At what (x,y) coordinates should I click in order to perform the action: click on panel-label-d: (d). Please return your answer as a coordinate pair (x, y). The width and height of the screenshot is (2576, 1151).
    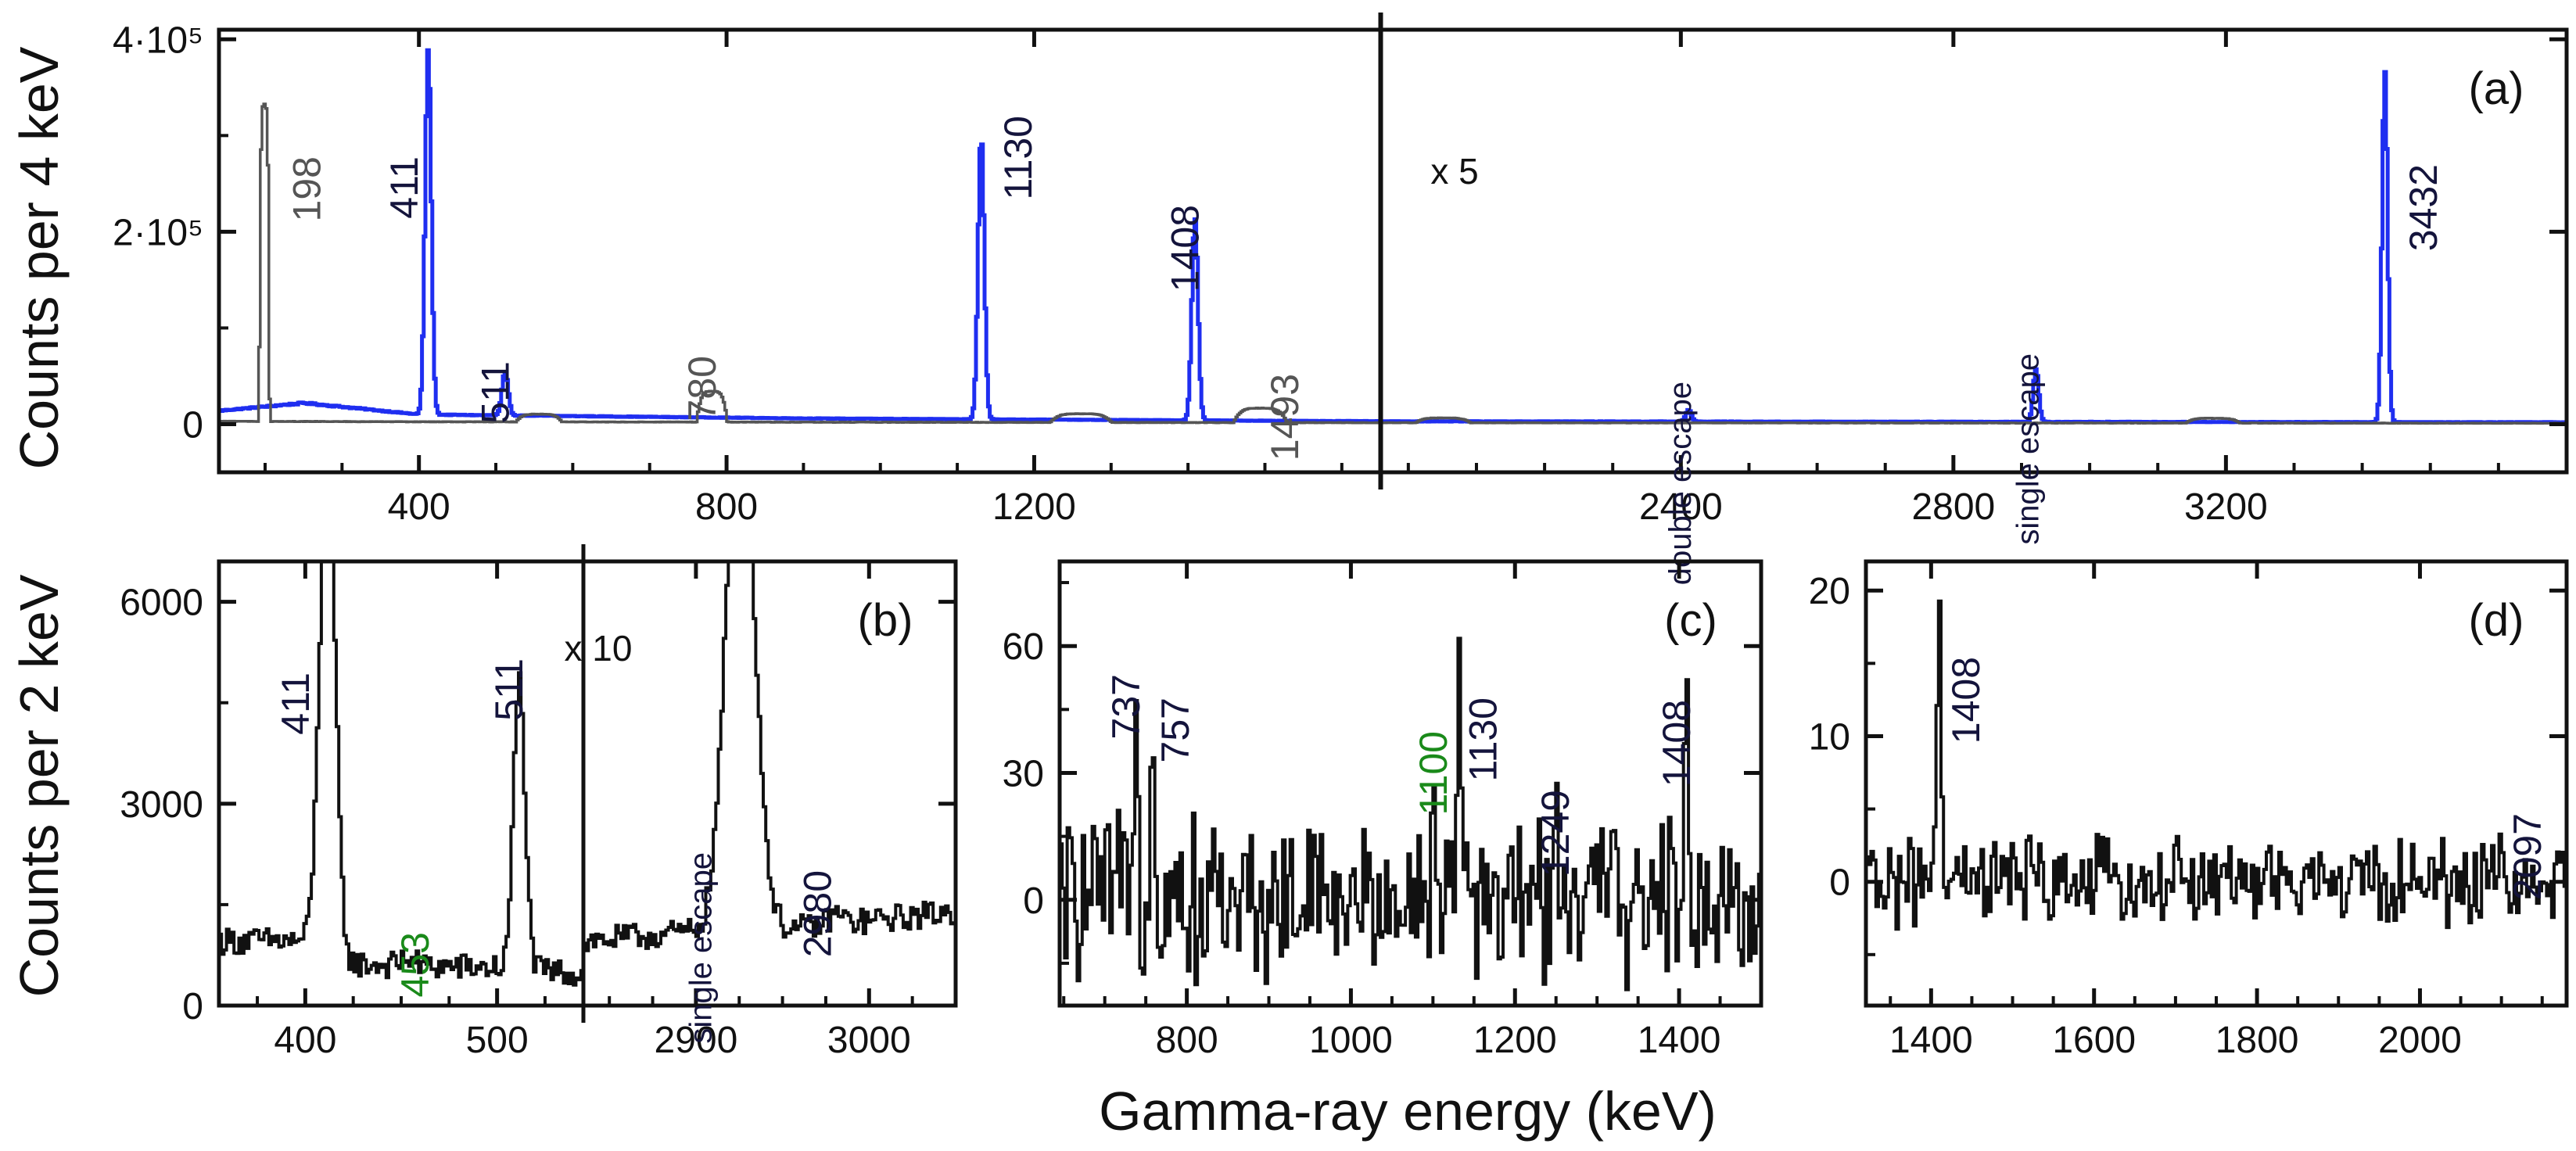
    Looking at the image, I should click on (2496, 620).